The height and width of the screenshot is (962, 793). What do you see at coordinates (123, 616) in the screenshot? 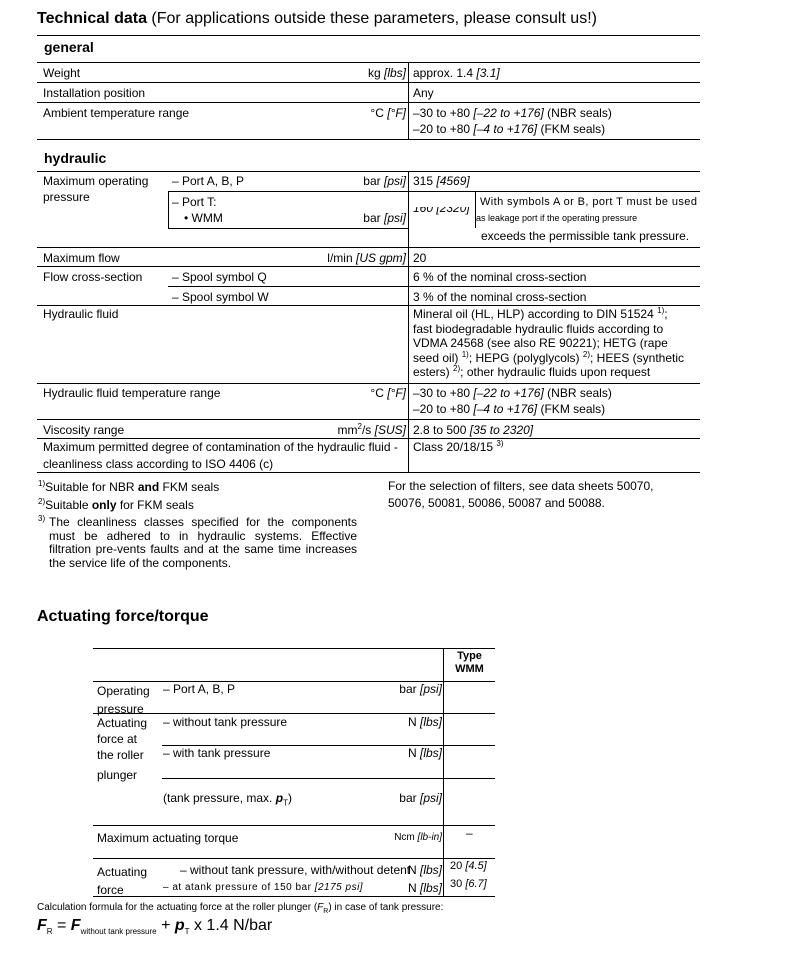
I see `section-actuating: Actuating force/torque` at bounding box center [123, 616].